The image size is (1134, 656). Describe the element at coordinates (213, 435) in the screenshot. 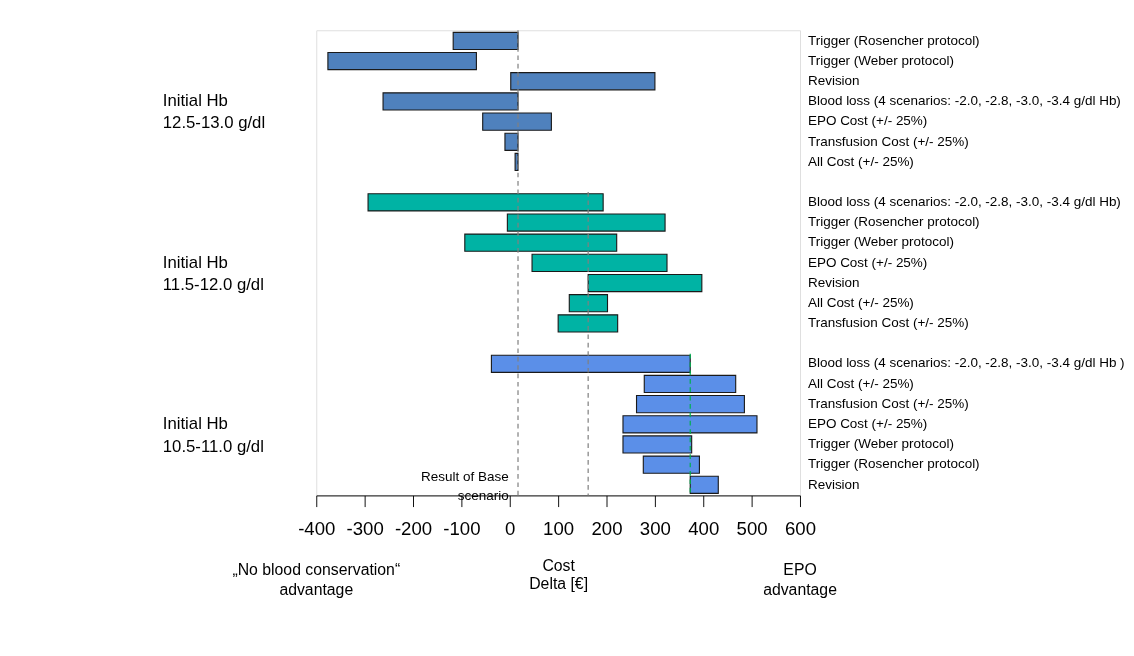

I see `text: Initial Hb 10.5-11.0 g/dl` at that location.